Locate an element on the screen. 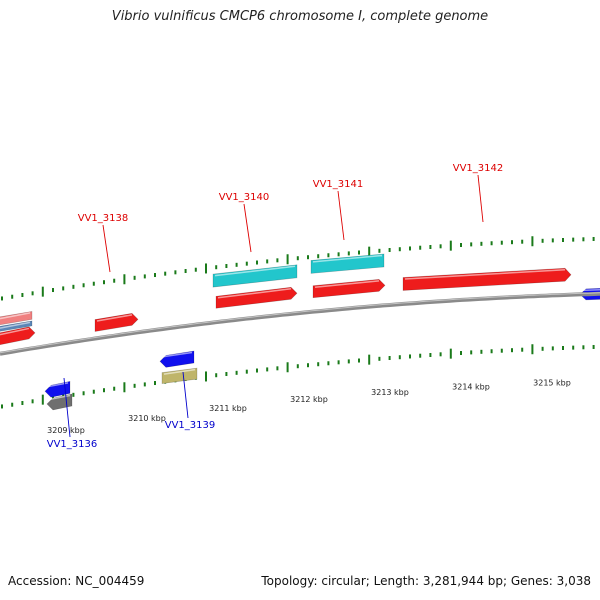 The width and height of the screenshot is (600, 600). gene-arrow-vv1-3139-shine is located at coordinates (177, 354).